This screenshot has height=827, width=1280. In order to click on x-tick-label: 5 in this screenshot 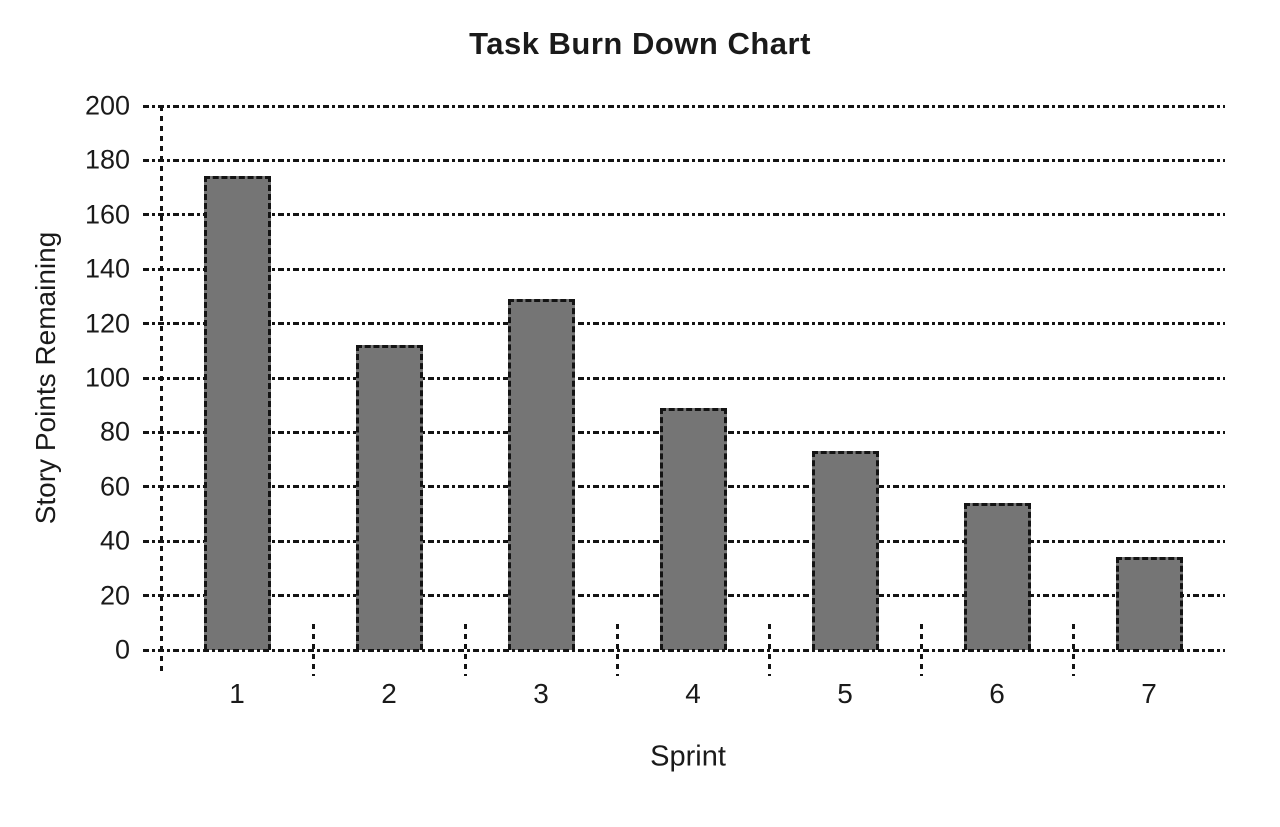, I will do `click(845, 693)`.